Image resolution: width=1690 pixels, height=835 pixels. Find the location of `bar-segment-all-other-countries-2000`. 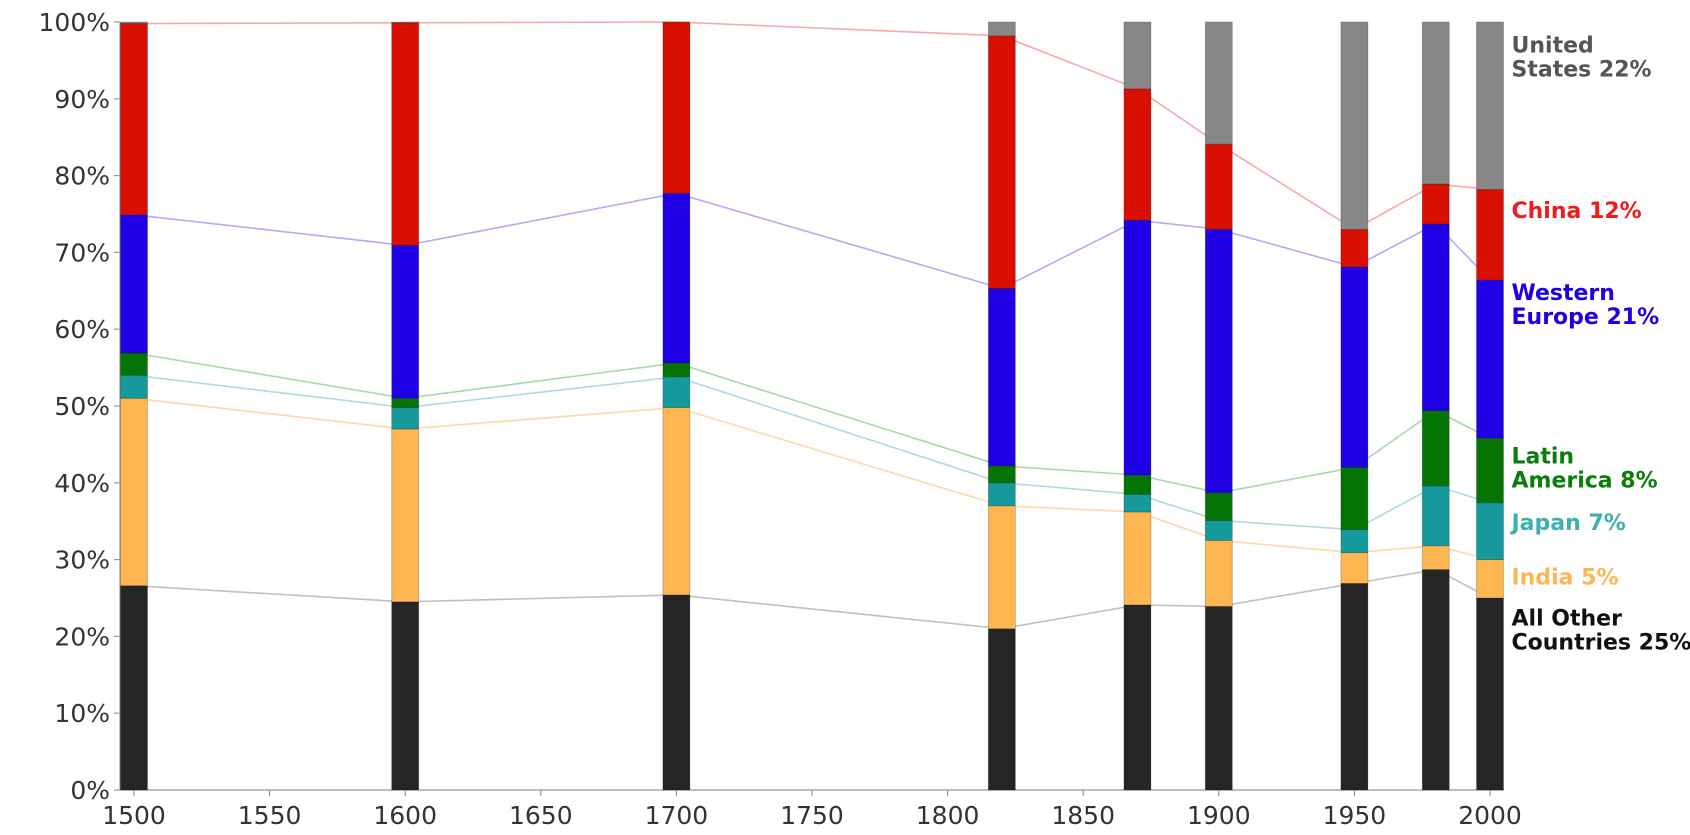

bar-segment-all-other-countries-2000 is located at coordinates (1490, 694).